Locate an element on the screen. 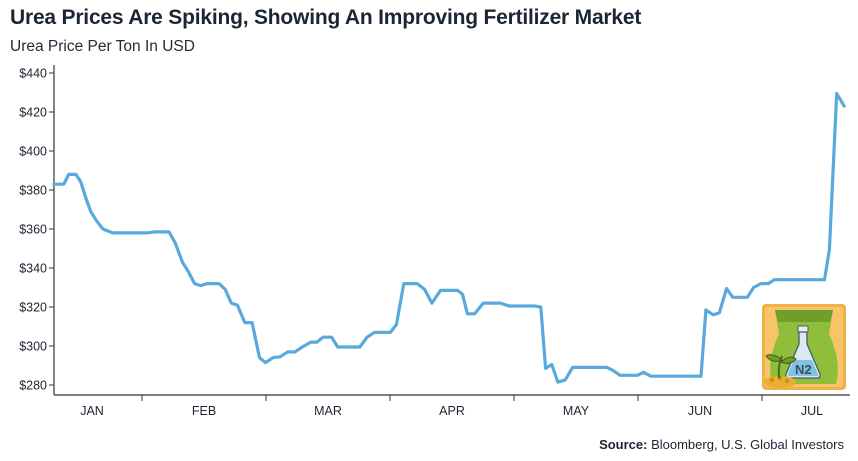 Image resolution: width=858 pixels, height=461 pixels. fertilizer-bag-icon: N2 is located at coordinates (804, 347).